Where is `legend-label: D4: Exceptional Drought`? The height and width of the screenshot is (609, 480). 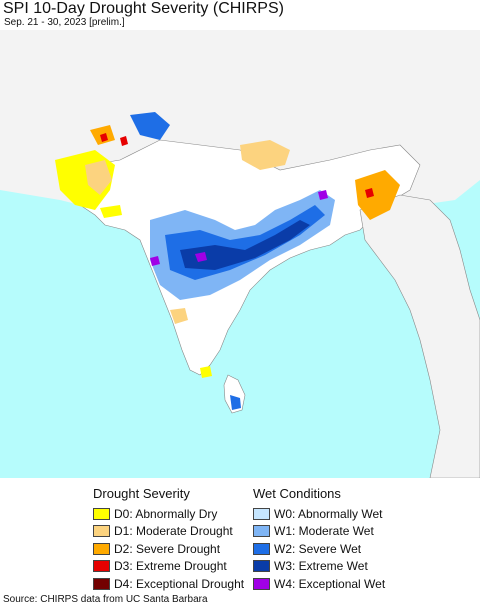 legend-label: D4: Exceptional Drought is located at coordinates (179, 583).